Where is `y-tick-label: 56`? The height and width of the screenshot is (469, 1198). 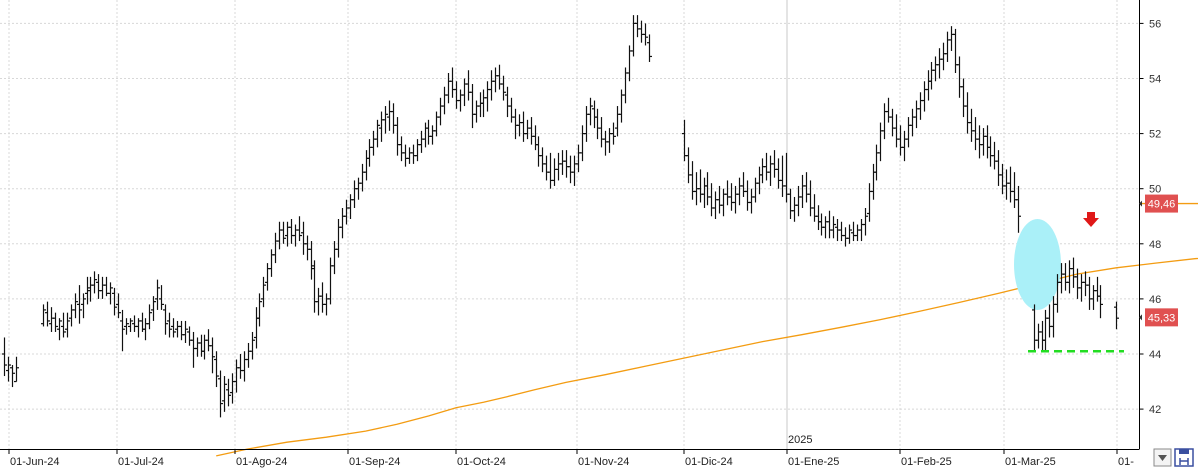 y-tick-label: 56 is located at coordinates (1155, 24).